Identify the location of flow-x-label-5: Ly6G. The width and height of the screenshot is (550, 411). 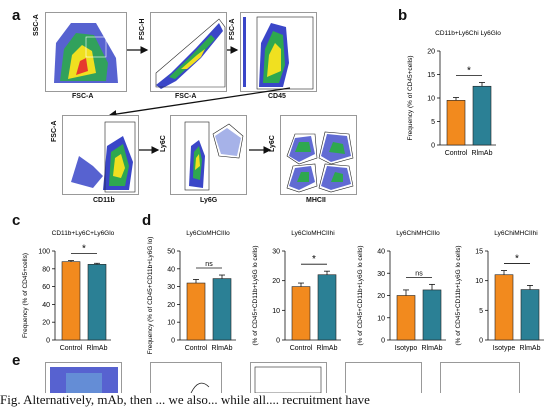
(209, 200).